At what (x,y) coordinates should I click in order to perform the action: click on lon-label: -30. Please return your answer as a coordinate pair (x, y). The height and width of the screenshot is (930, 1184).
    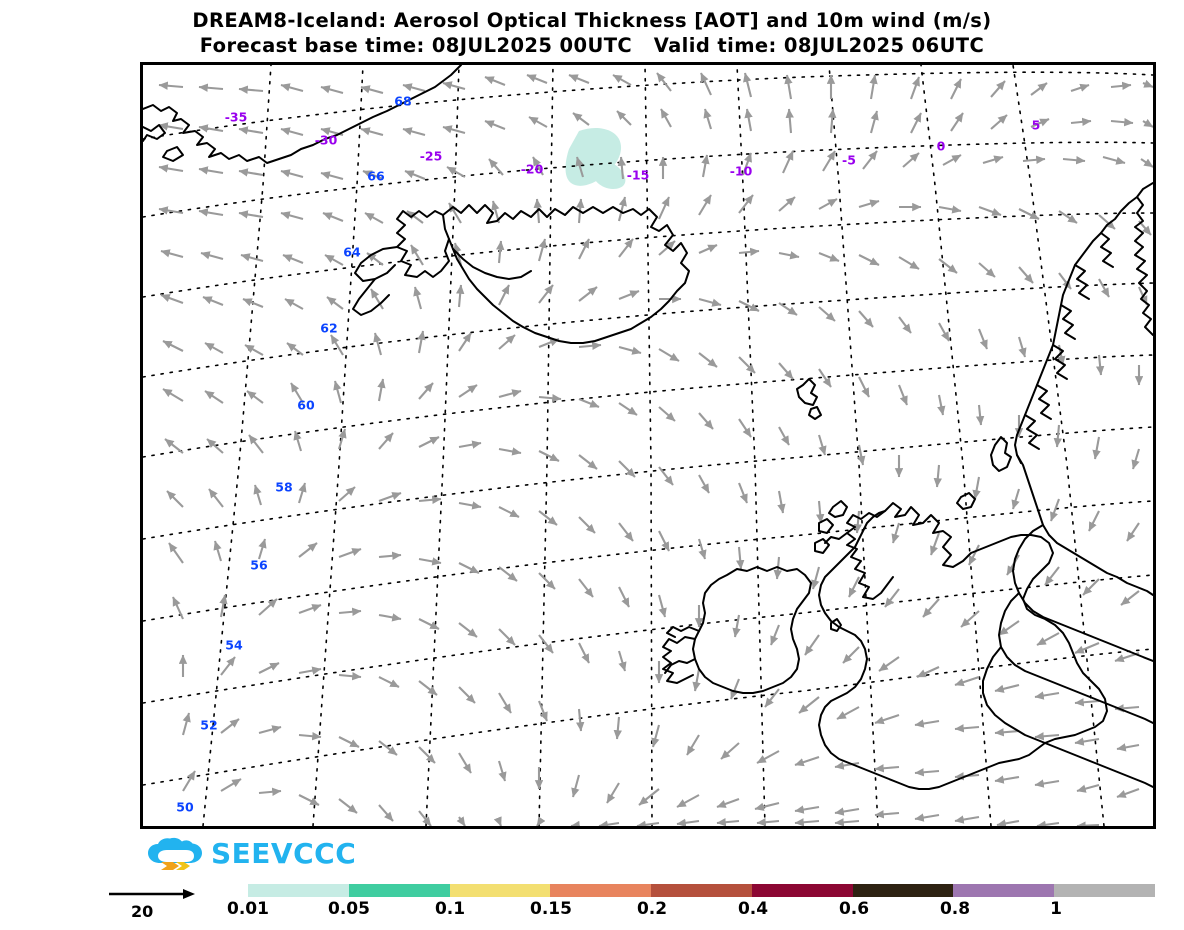
    Looking at the image, I should click on (326, 140).